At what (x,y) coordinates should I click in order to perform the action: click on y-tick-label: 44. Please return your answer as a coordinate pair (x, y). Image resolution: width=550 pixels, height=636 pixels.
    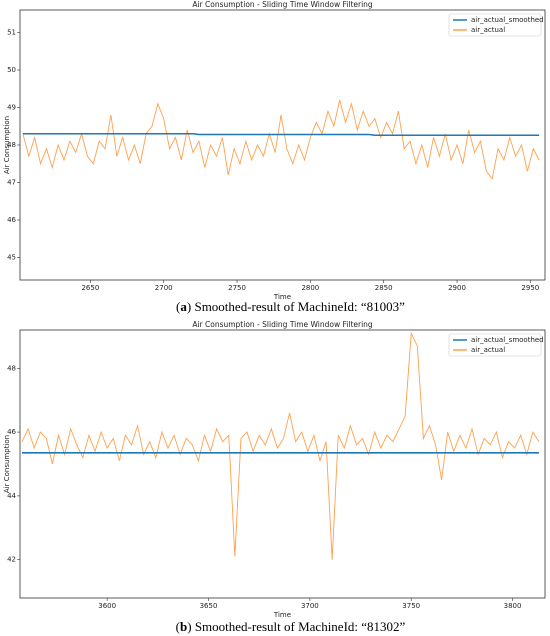
    Looking at the image, I should click on (11, 496).